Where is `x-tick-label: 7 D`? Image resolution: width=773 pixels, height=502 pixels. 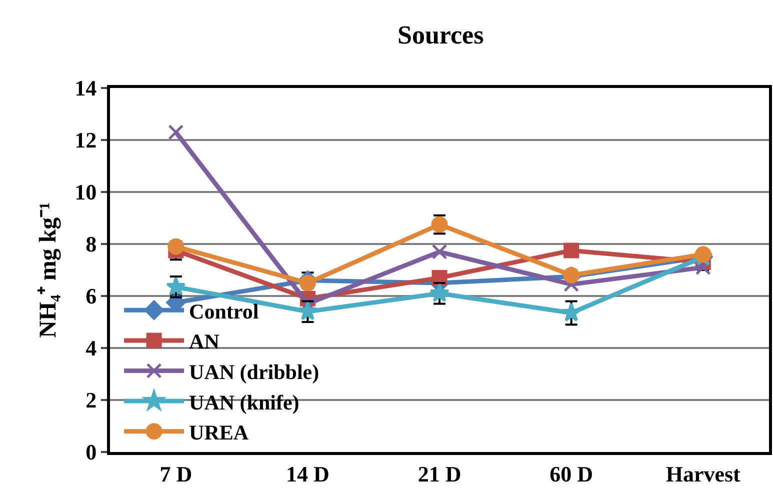 x-tick-label: 7 D is located at coordinates (176, 473).